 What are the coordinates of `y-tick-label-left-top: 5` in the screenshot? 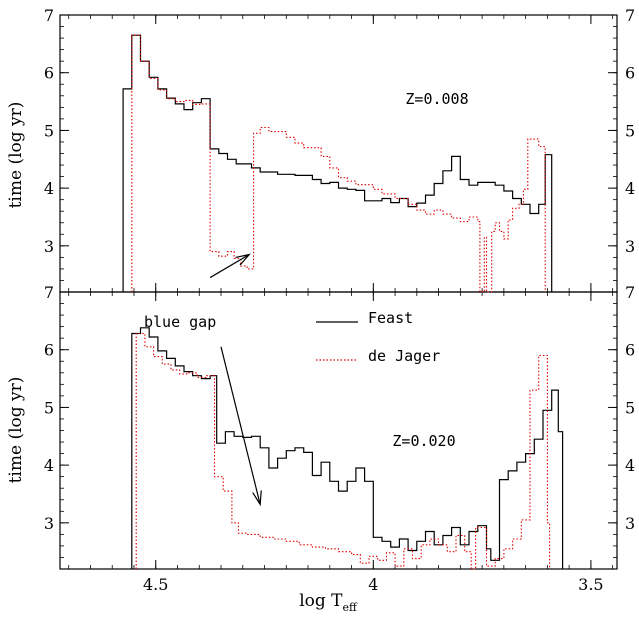 It's located at (49, 130).